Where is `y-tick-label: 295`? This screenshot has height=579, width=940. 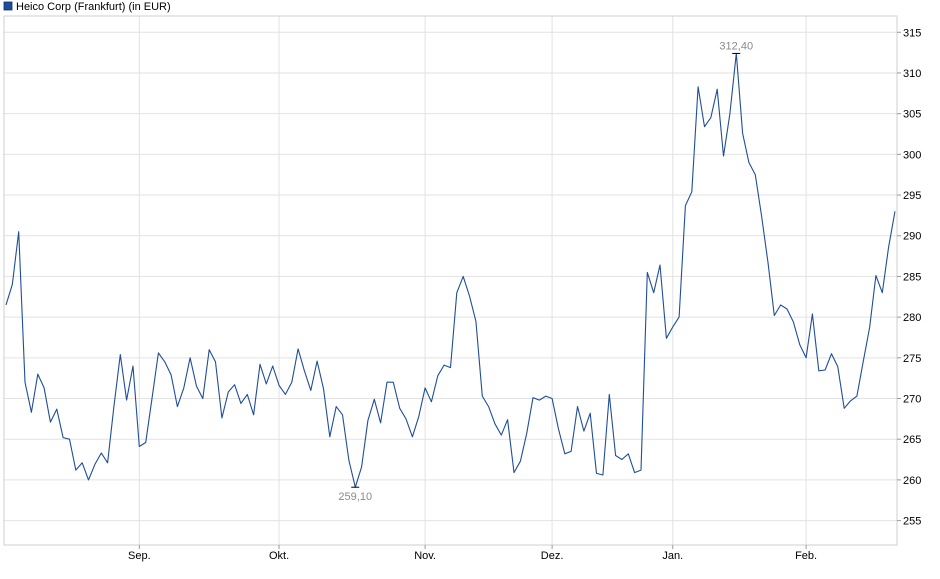 y-tick-label: 295 is located at coordinates (912, 196).